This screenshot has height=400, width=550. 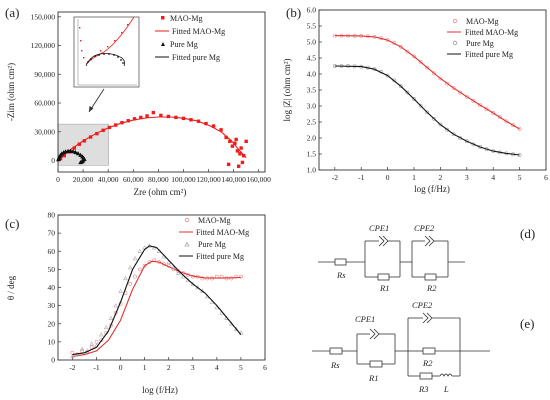 What do you see at coordinates (233, 179) in the screenshot?
I see `x-tick-label: 140,000` at bounding box center [233, 179].